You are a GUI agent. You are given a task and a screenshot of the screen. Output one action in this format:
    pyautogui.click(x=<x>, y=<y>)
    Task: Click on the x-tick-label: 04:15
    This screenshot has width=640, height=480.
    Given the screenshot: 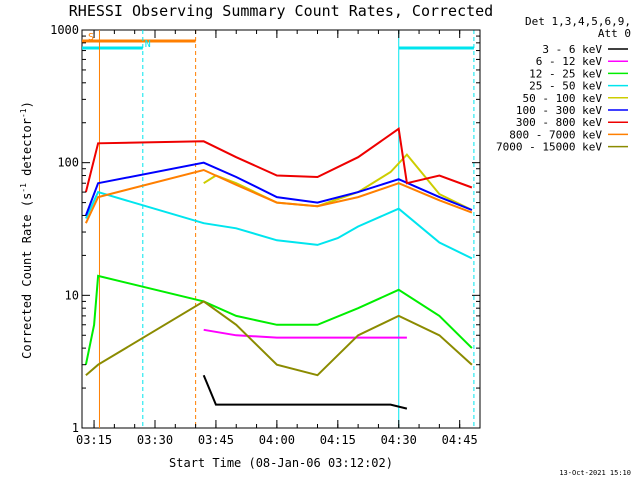 What is the action you would take?
    pyautogui.click(x=338, y=440)
    